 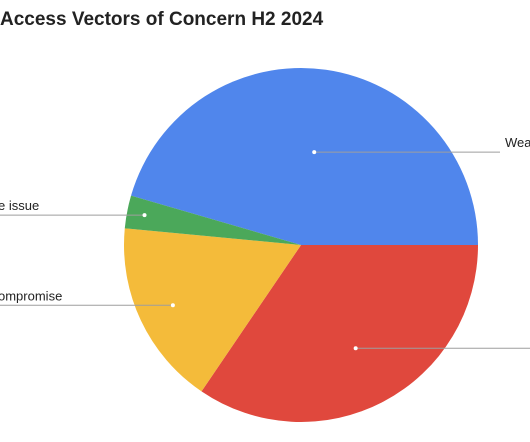 I want to click on slice-label: Wea, so click(x=517, y=142).